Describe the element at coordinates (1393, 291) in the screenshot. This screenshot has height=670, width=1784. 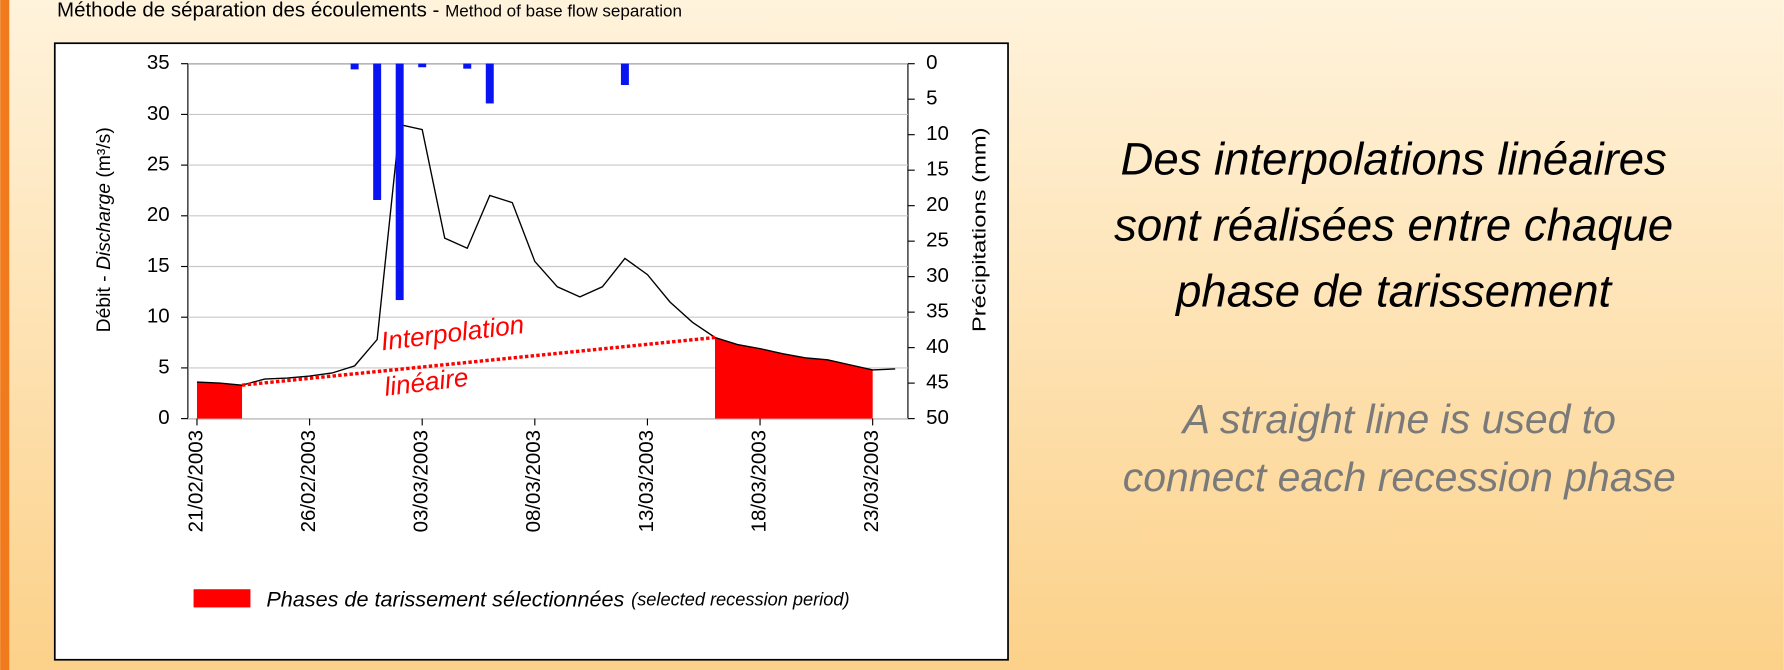
I see `side-text-fr: phase de tarissement` at that location.